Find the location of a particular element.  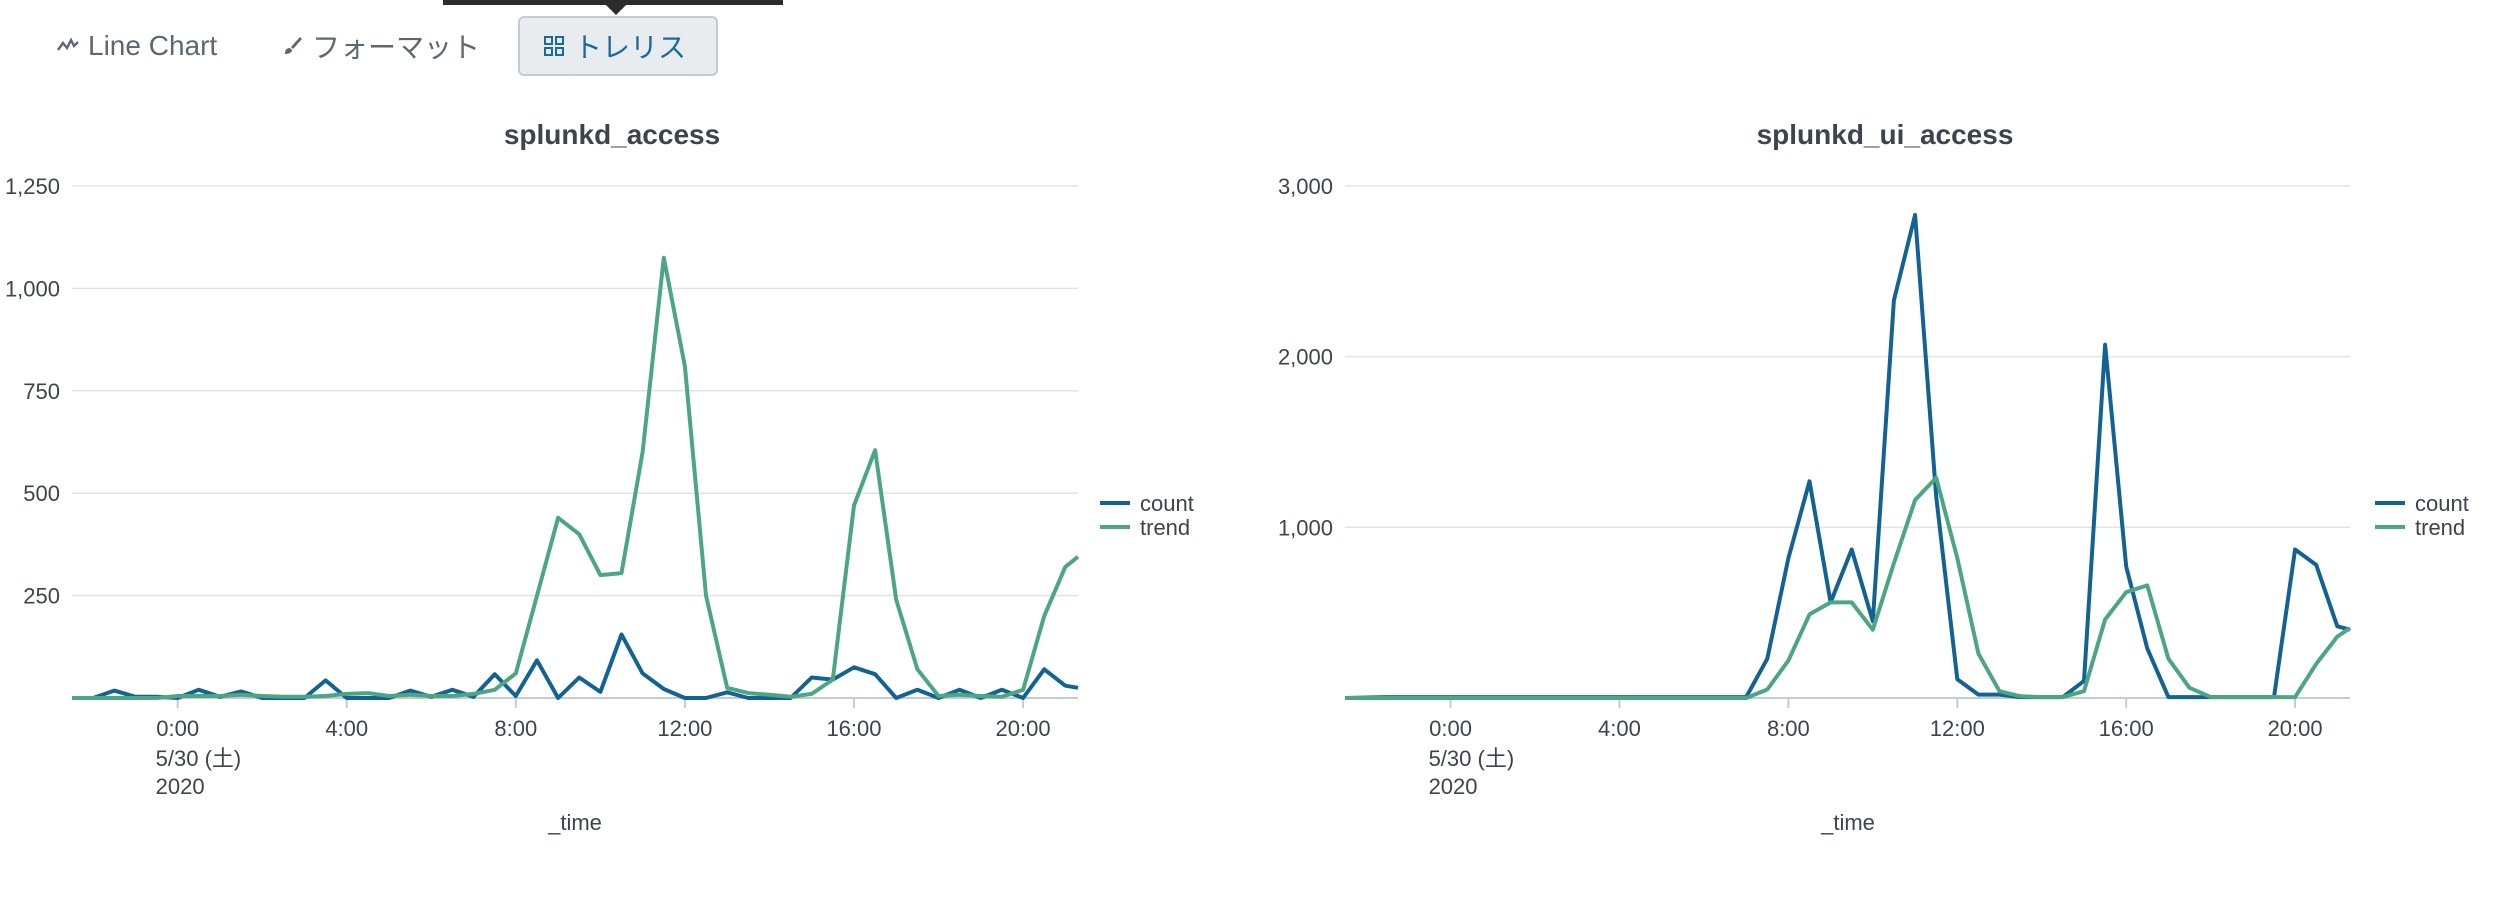

y-tick-label: 500 is located at coordinates (41, 493).